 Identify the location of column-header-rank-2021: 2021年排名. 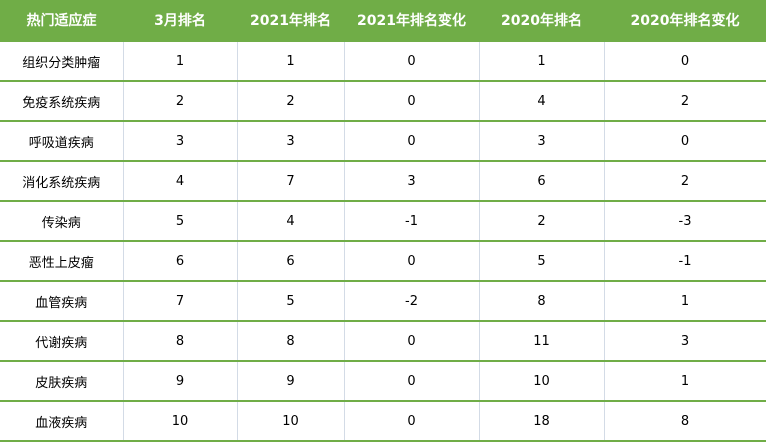
(290, 21).